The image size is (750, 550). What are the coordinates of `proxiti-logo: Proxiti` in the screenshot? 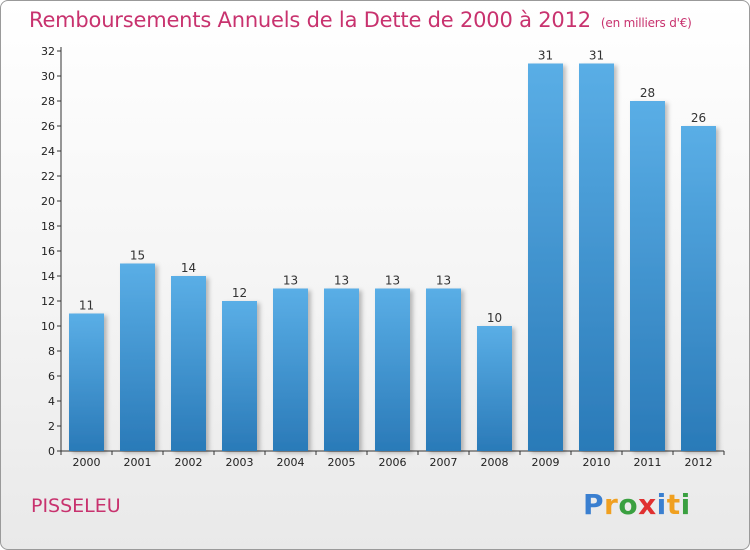 It's located at (637, 504).